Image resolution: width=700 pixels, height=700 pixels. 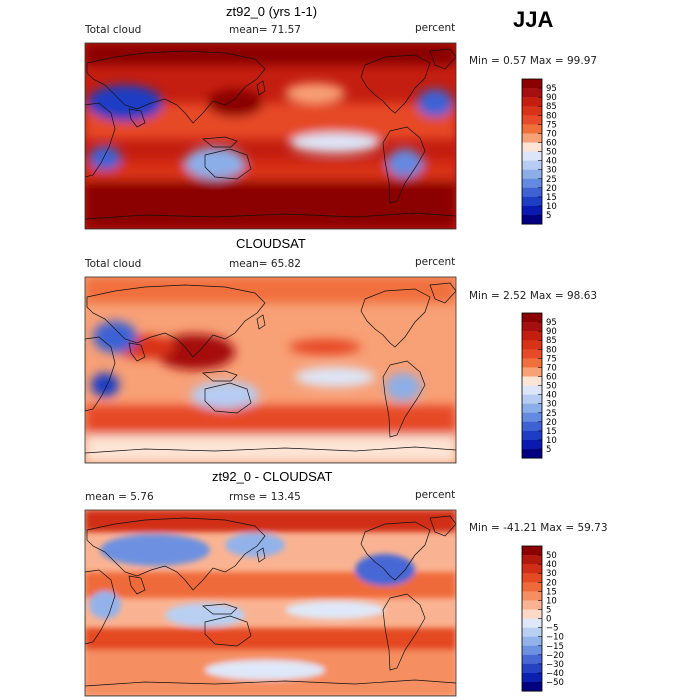 I want to click on panel1-variable-label: Total cloud, so click(x=113, y=30).